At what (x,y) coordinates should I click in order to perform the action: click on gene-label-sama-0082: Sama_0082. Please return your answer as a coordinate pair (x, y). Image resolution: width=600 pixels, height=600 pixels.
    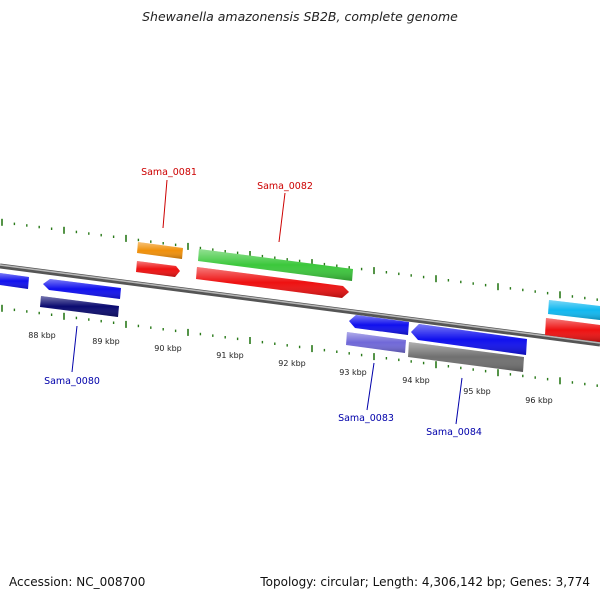
    Looking at the image, I should click on (285, 186).